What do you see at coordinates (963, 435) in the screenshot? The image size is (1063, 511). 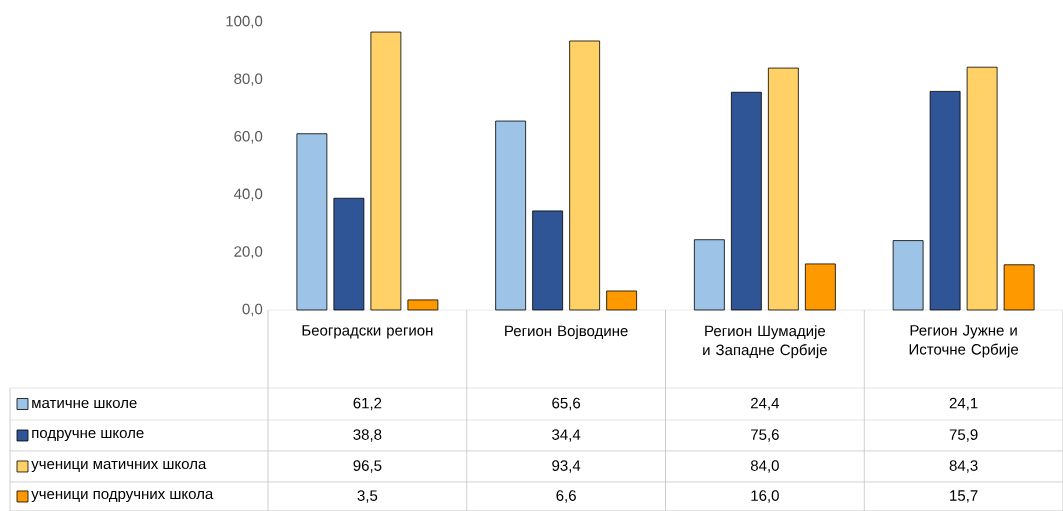 I see `data-label: 75,9` at bounding box center [963, 435].